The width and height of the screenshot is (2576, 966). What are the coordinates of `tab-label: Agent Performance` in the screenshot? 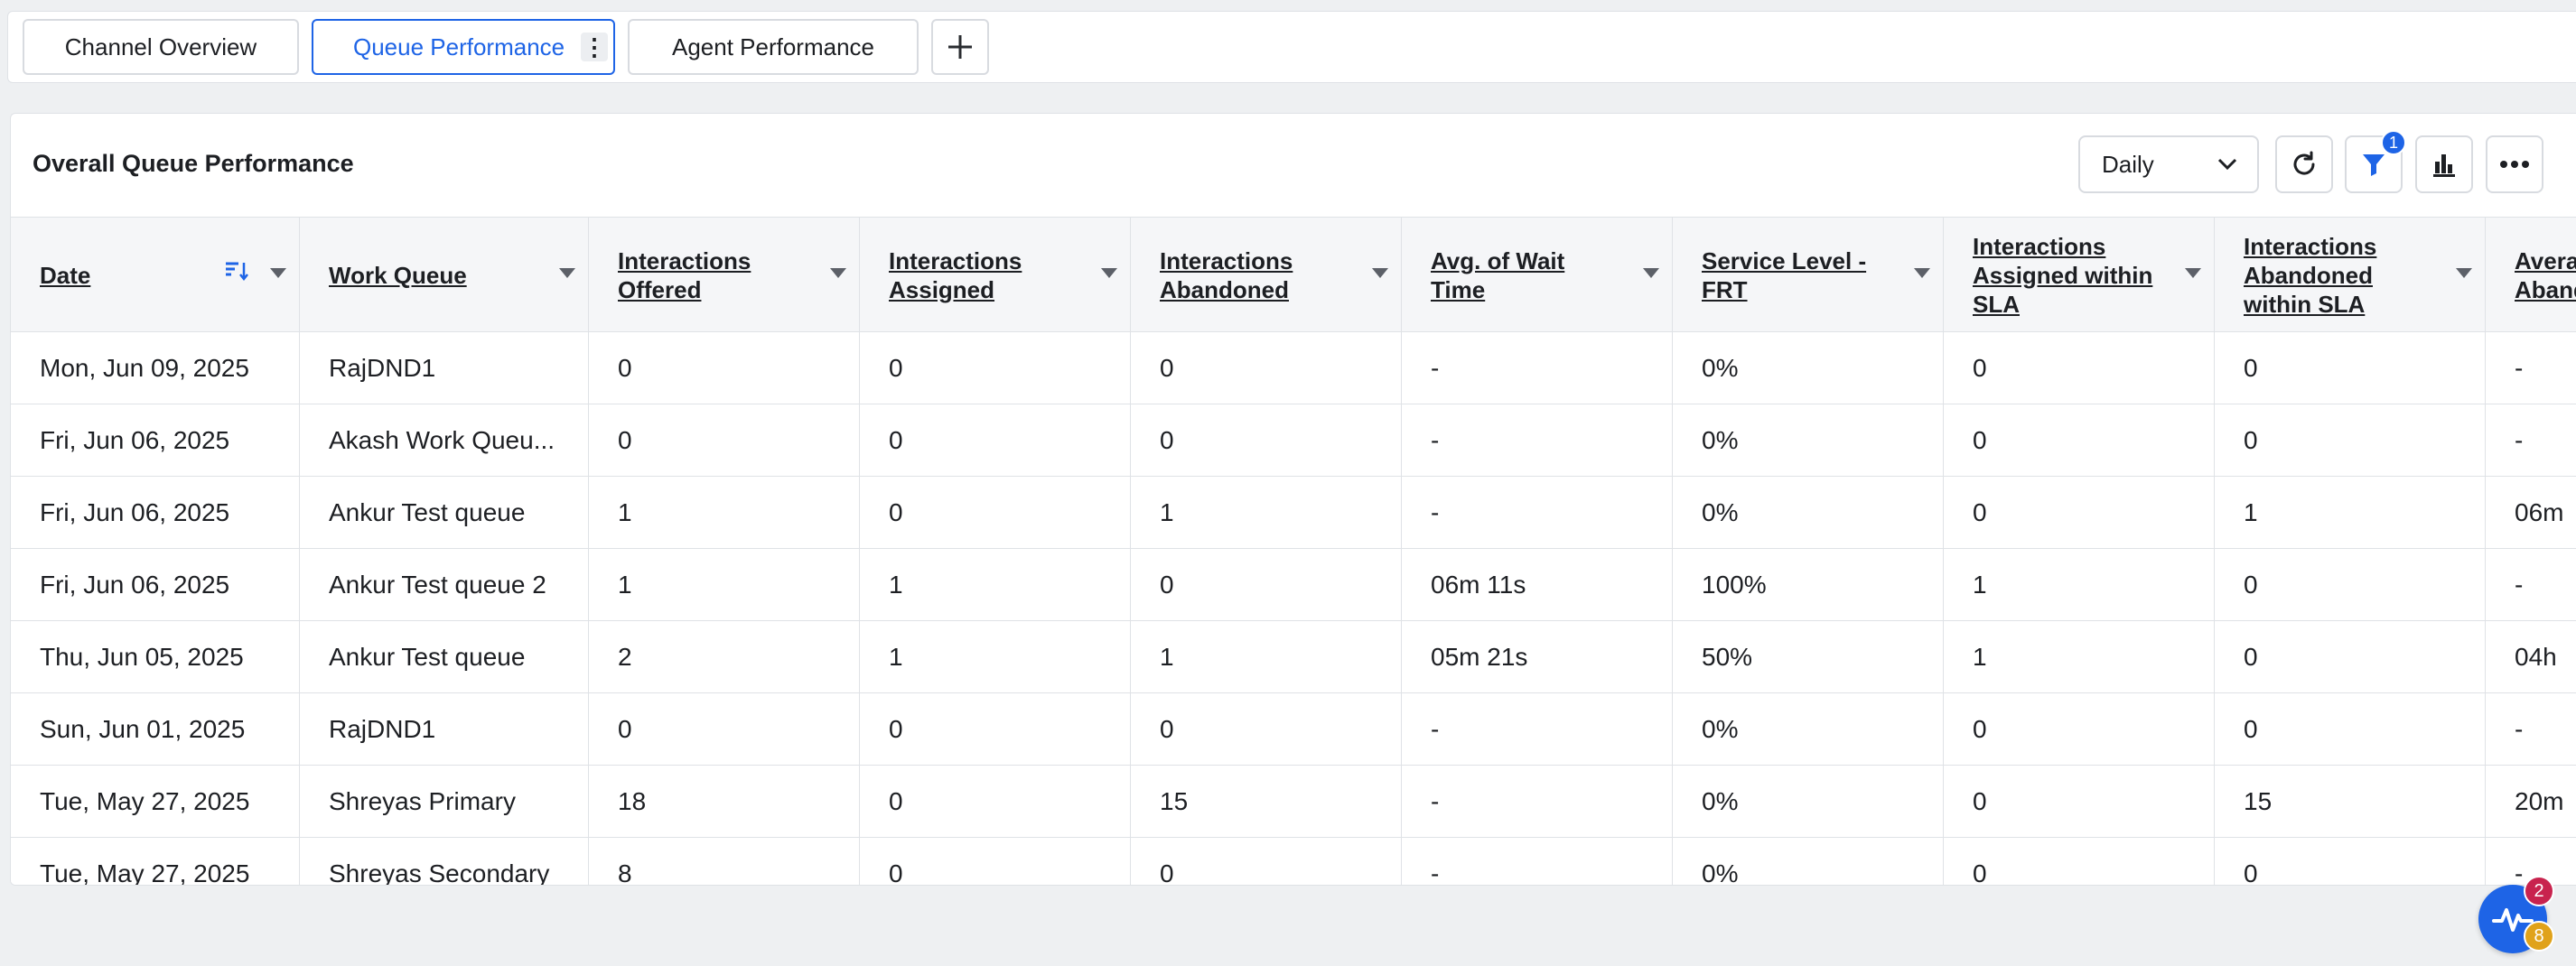 It's located at (772, 46).